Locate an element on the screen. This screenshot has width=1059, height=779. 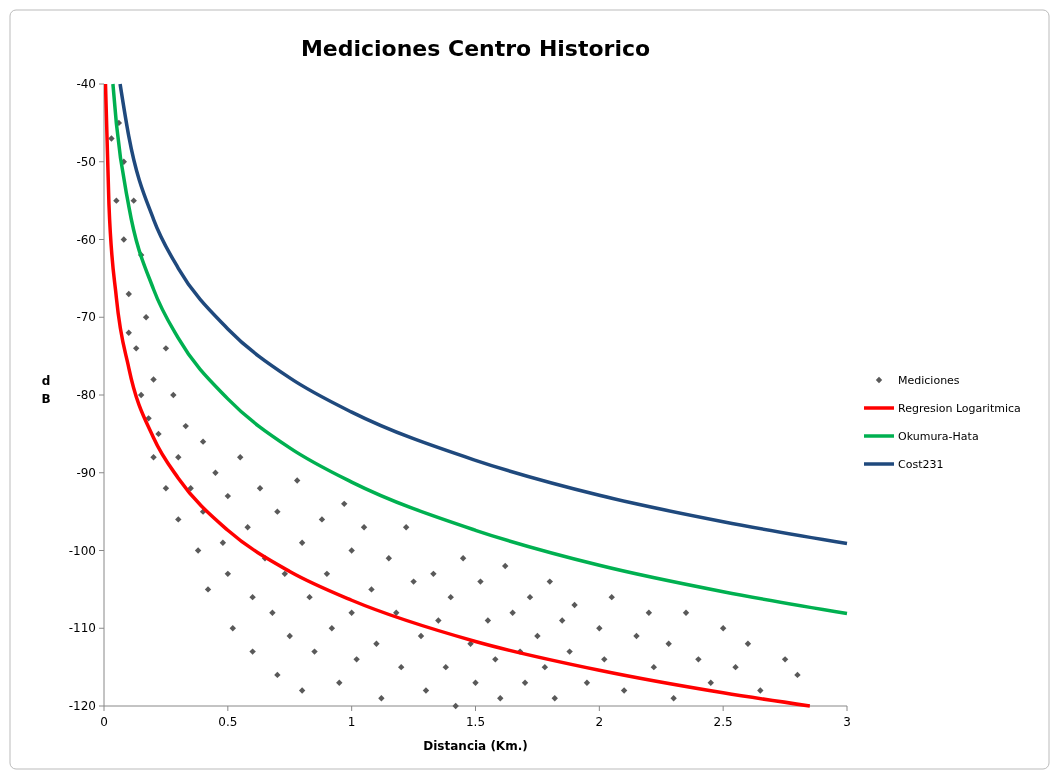
legend-label: Cost231 is located at coordinates (921, 464).